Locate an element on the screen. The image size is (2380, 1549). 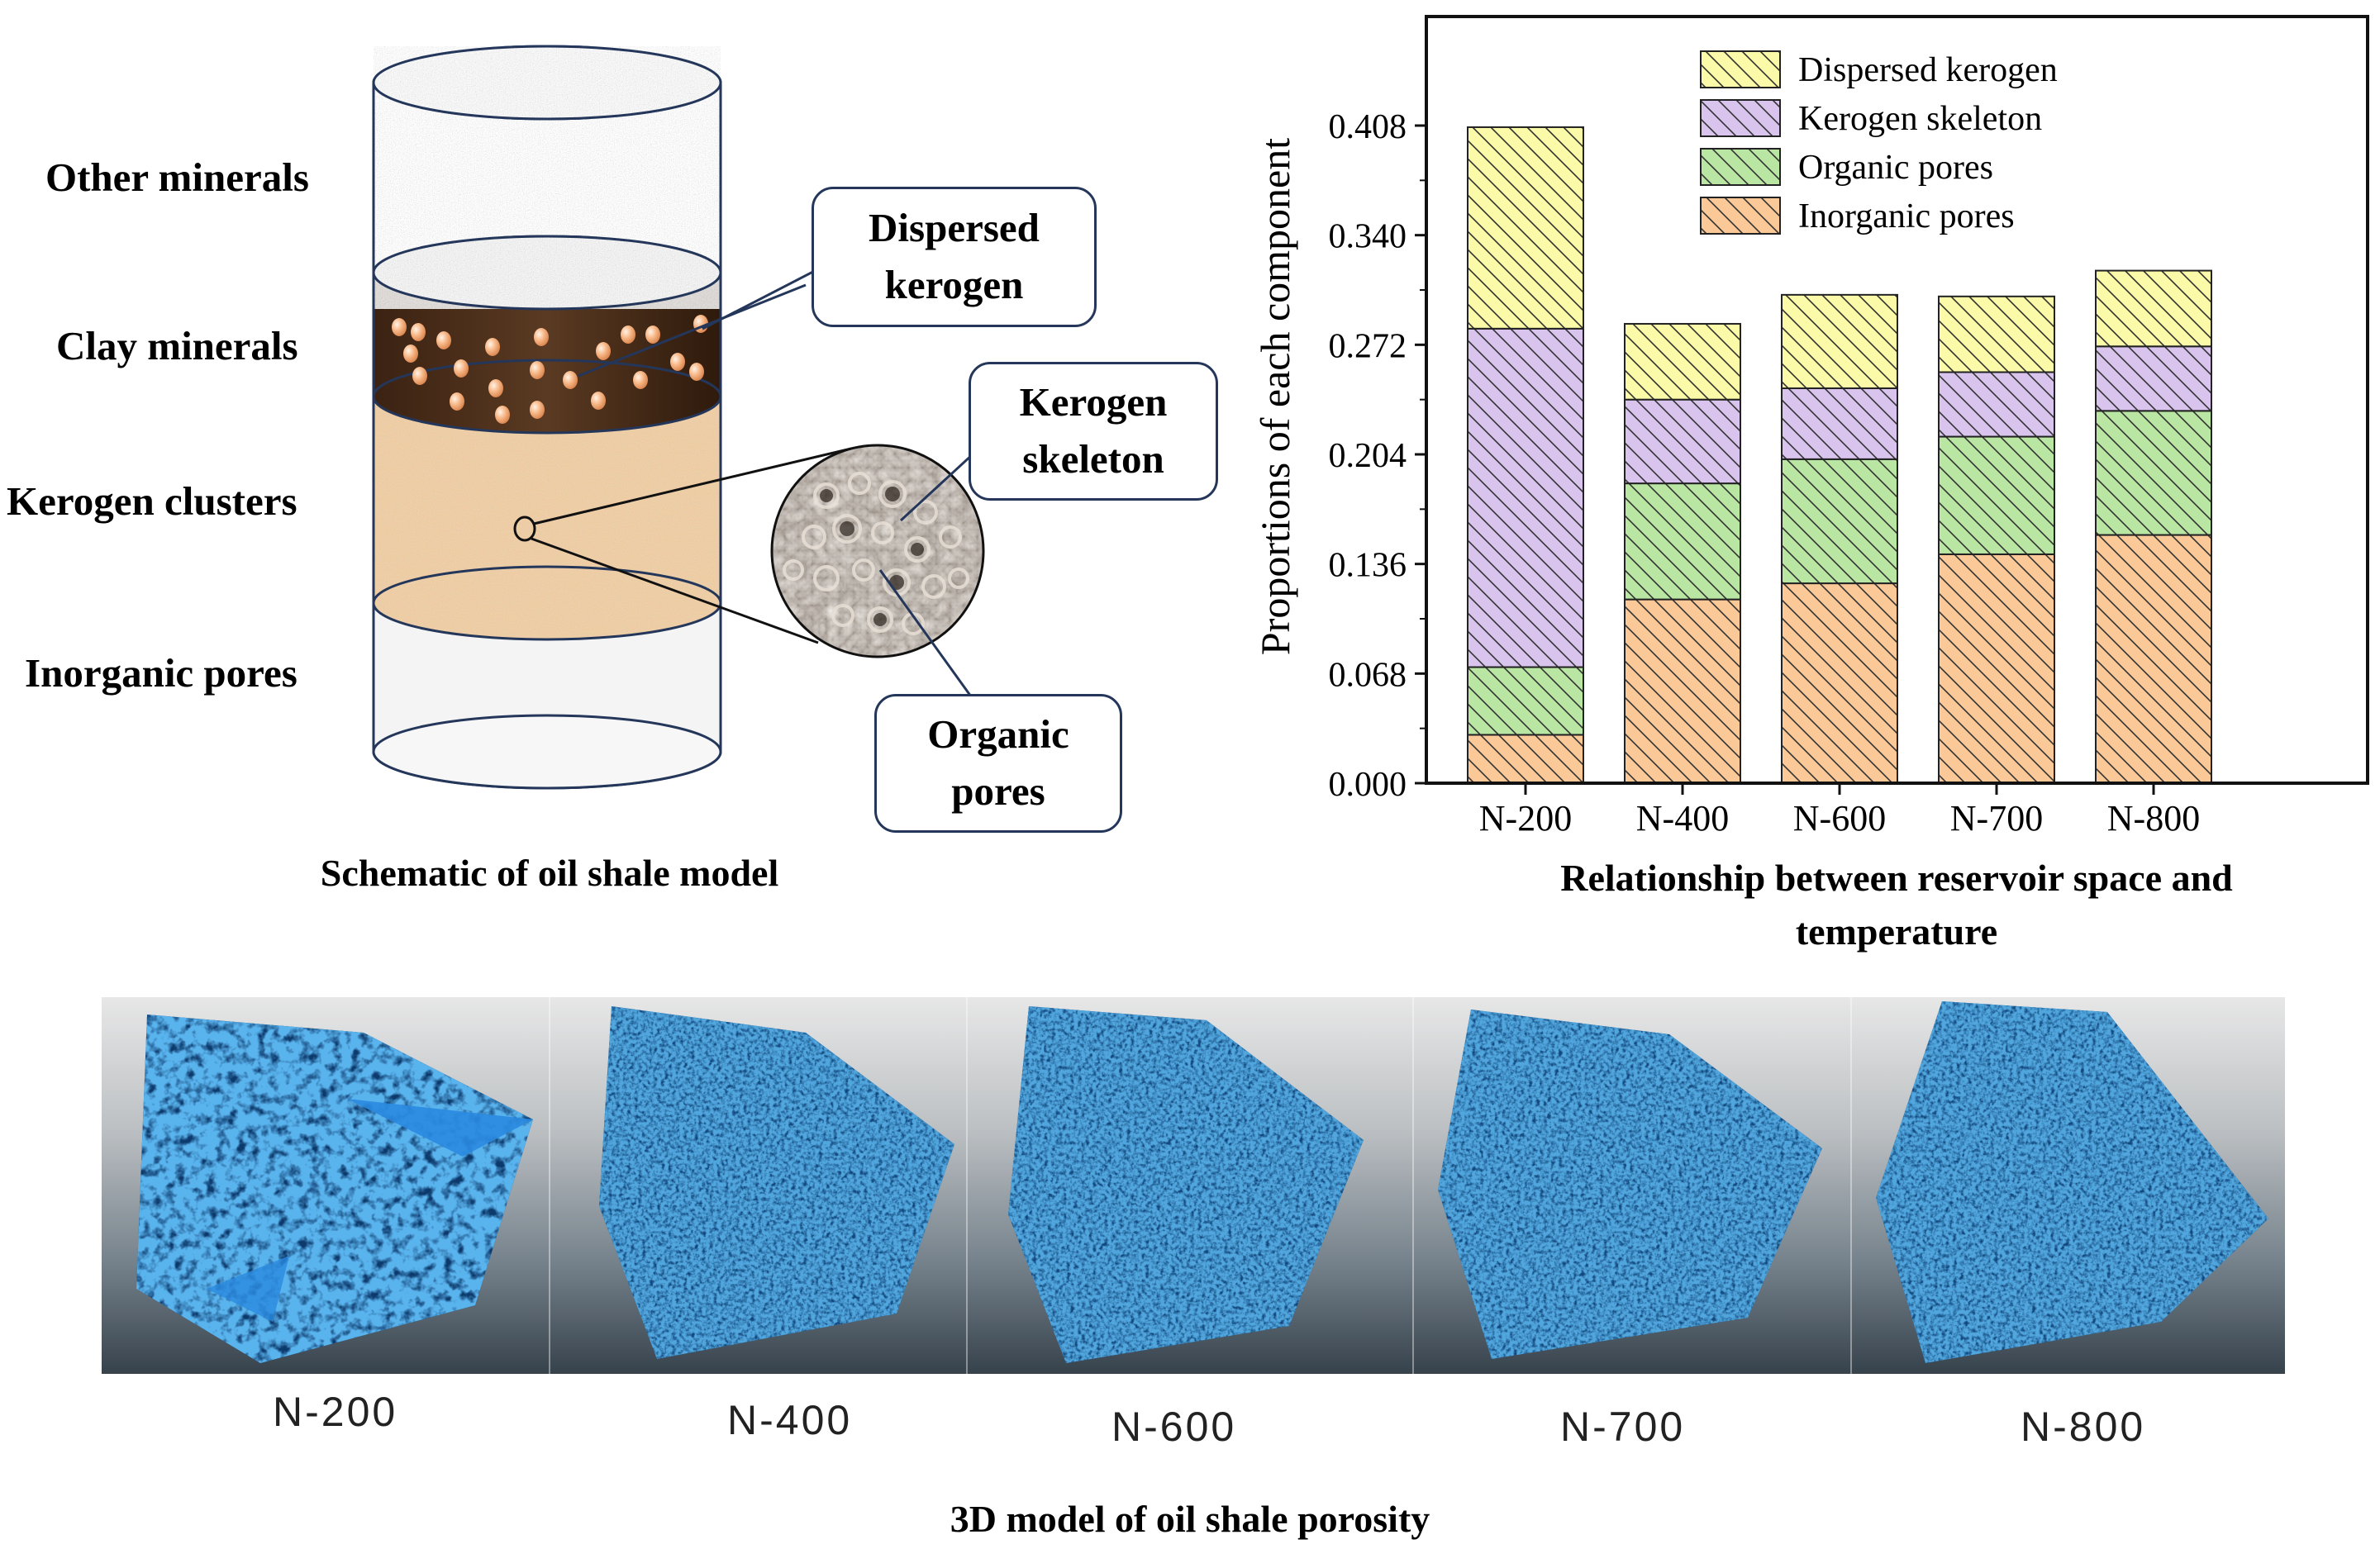
label-kerogen-clusters: Kerogen clusters is located at coordinates (152, 501).